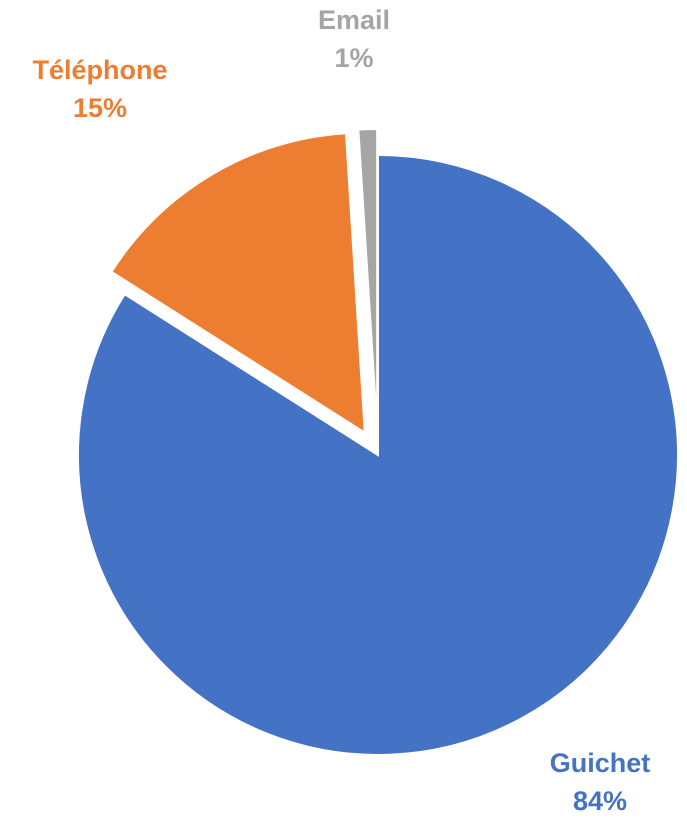 The width and height of the screenshot is (687, 827). I want to click on data-label-category-telephone: Téléphone, so click(99, 70).